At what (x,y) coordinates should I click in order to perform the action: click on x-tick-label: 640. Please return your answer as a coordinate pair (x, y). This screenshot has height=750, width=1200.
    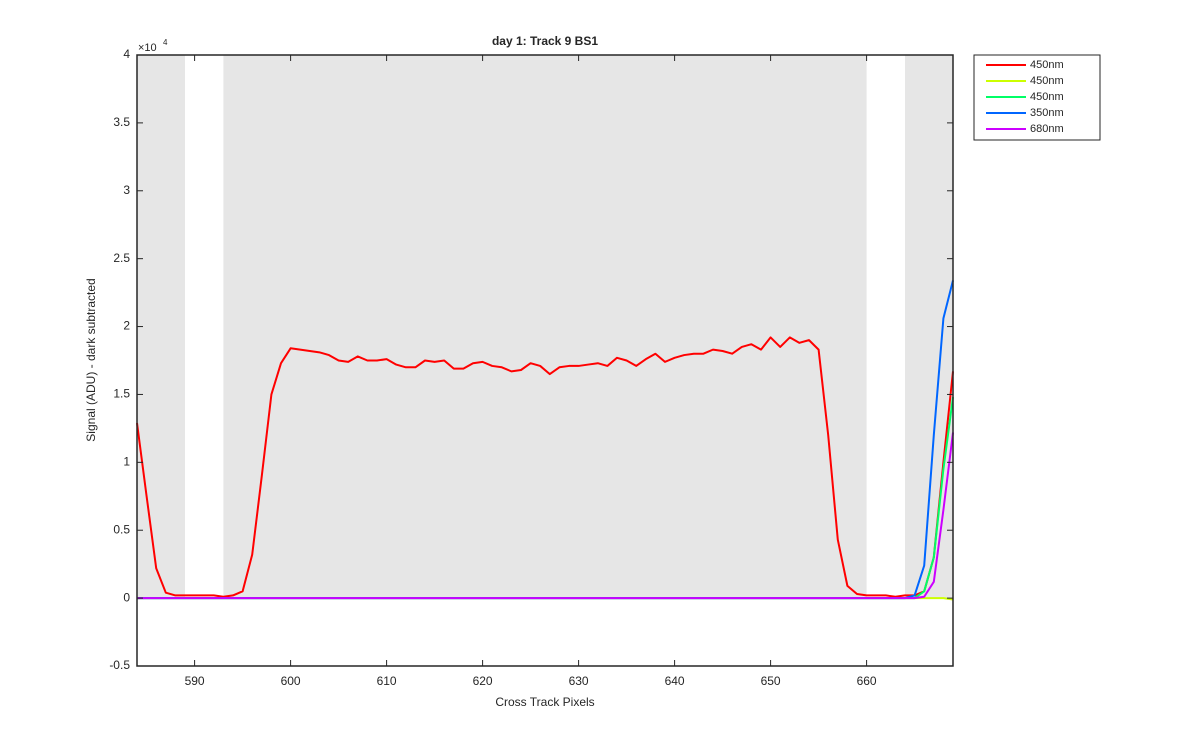
    Looking at the image, I should click on (675, 681).